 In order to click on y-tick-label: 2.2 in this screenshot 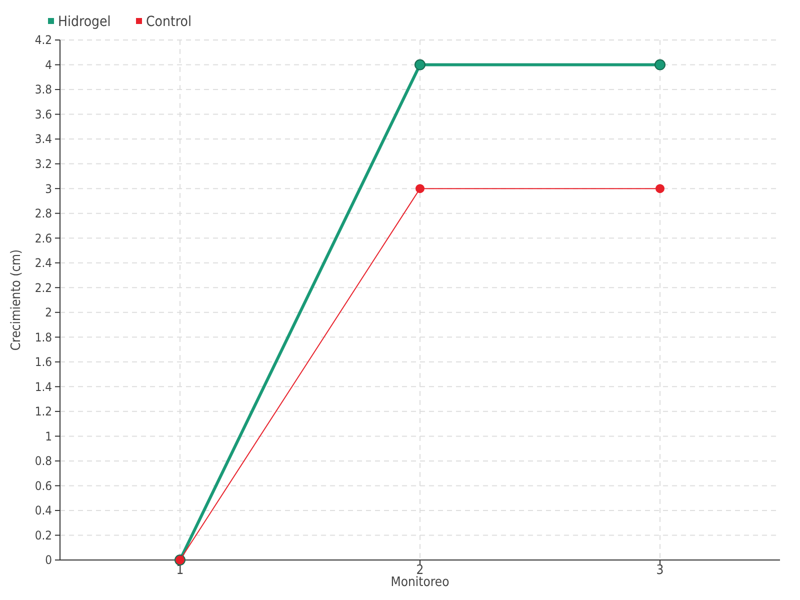, I will do `click(43, 287)`.